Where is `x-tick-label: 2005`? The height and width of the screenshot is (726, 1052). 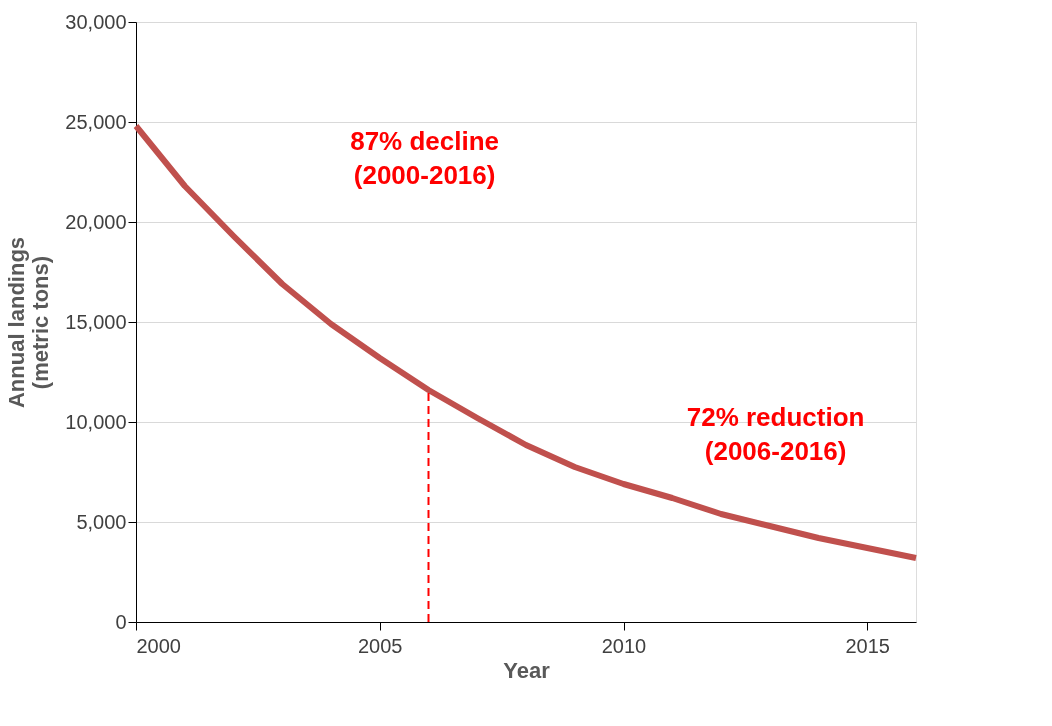
x-tick-label: 2005 is located at coordinates (380, 645).